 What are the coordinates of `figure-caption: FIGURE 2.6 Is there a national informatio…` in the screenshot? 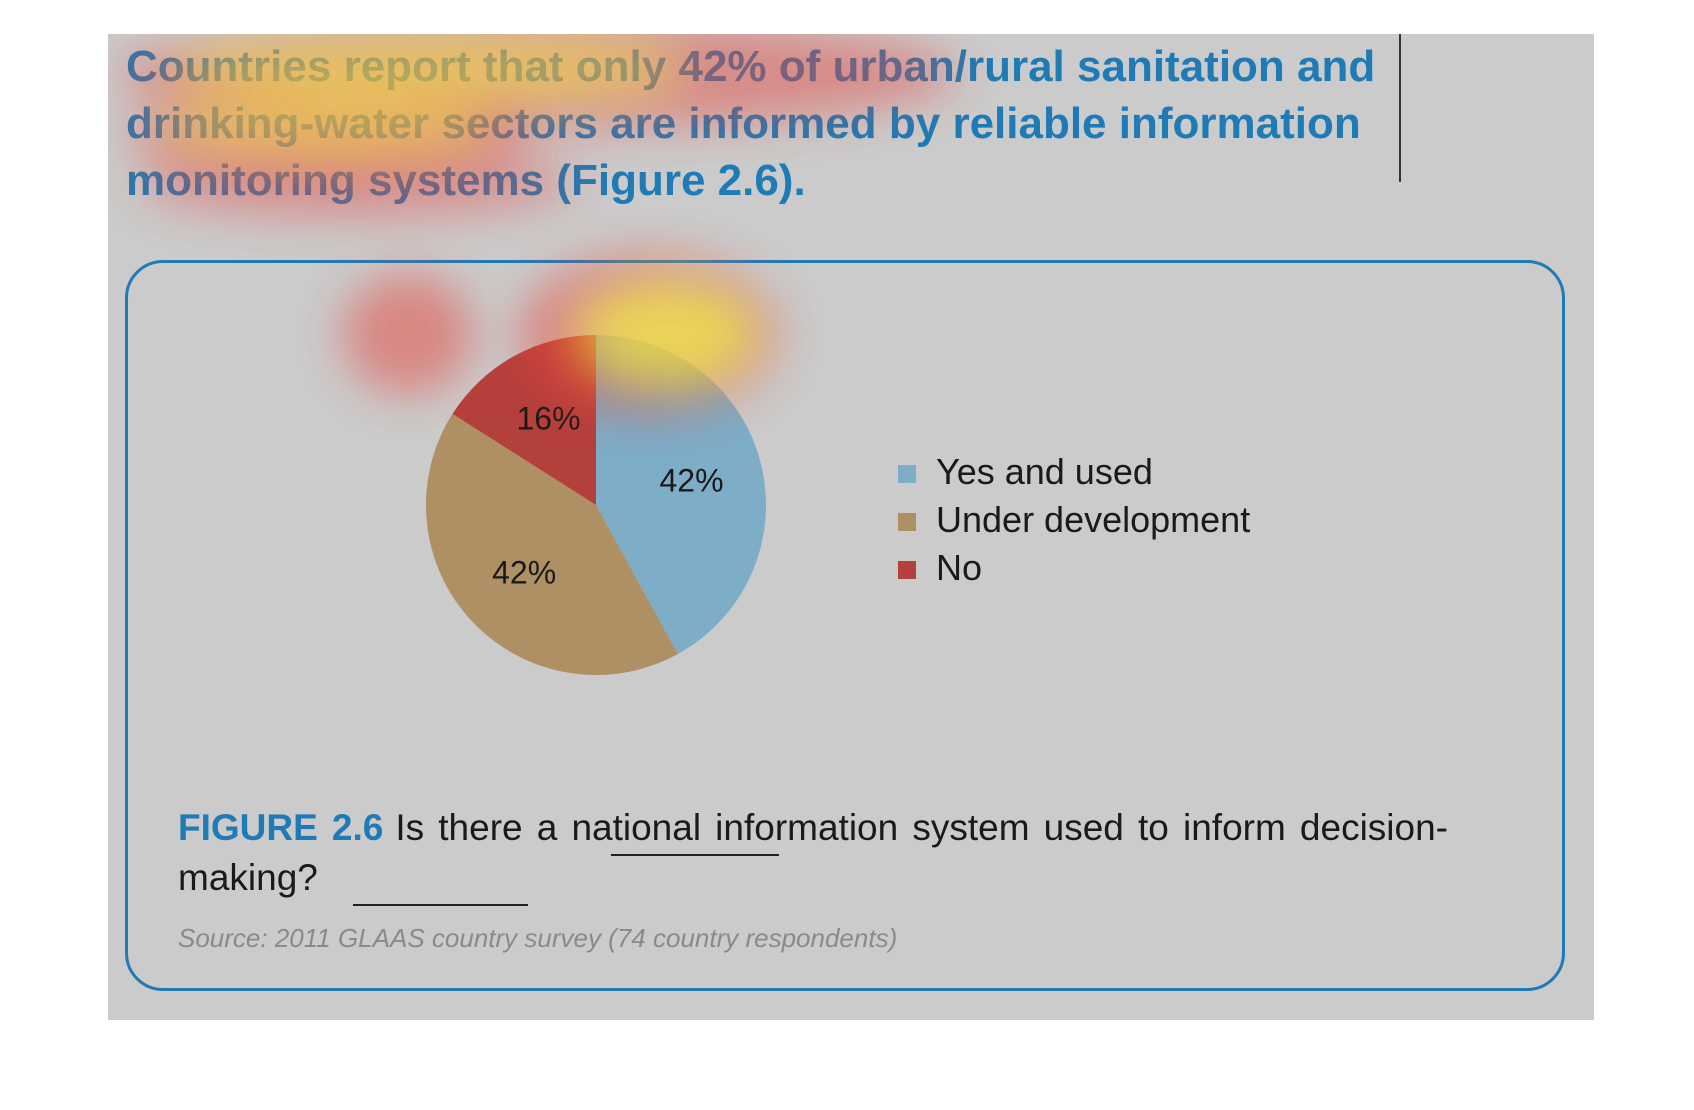 It's located at (813, 853).